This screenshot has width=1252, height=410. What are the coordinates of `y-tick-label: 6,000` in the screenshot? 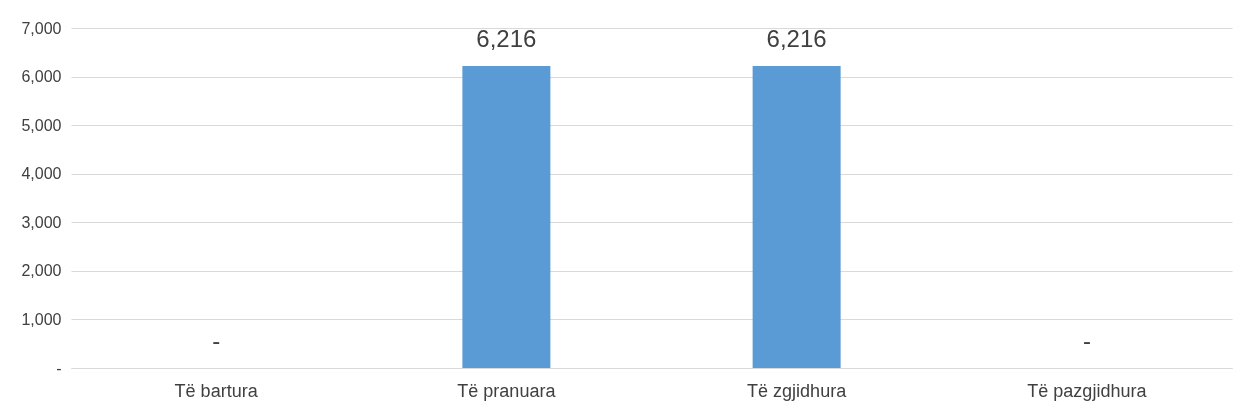 It's located at (41, 77).